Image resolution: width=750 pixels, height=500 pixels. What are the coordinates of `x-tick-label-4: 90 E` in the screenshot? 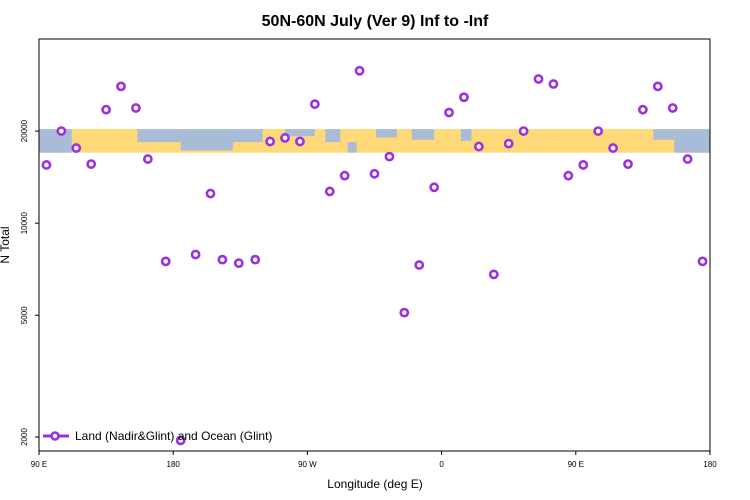 It's located at (576, 464).